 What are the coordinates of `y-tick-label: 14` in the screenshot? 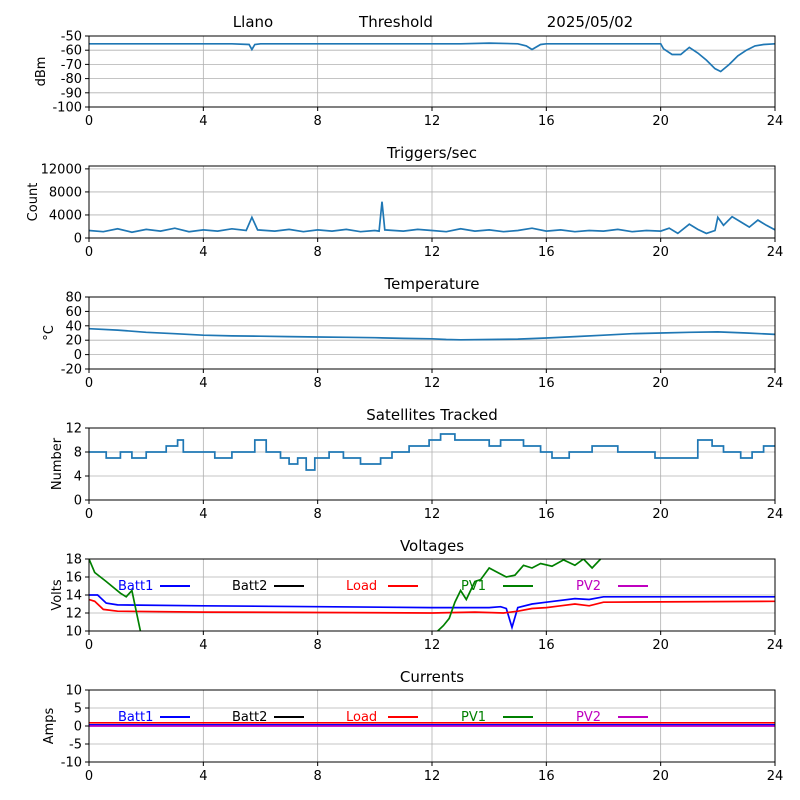 It's located at (73, 596).